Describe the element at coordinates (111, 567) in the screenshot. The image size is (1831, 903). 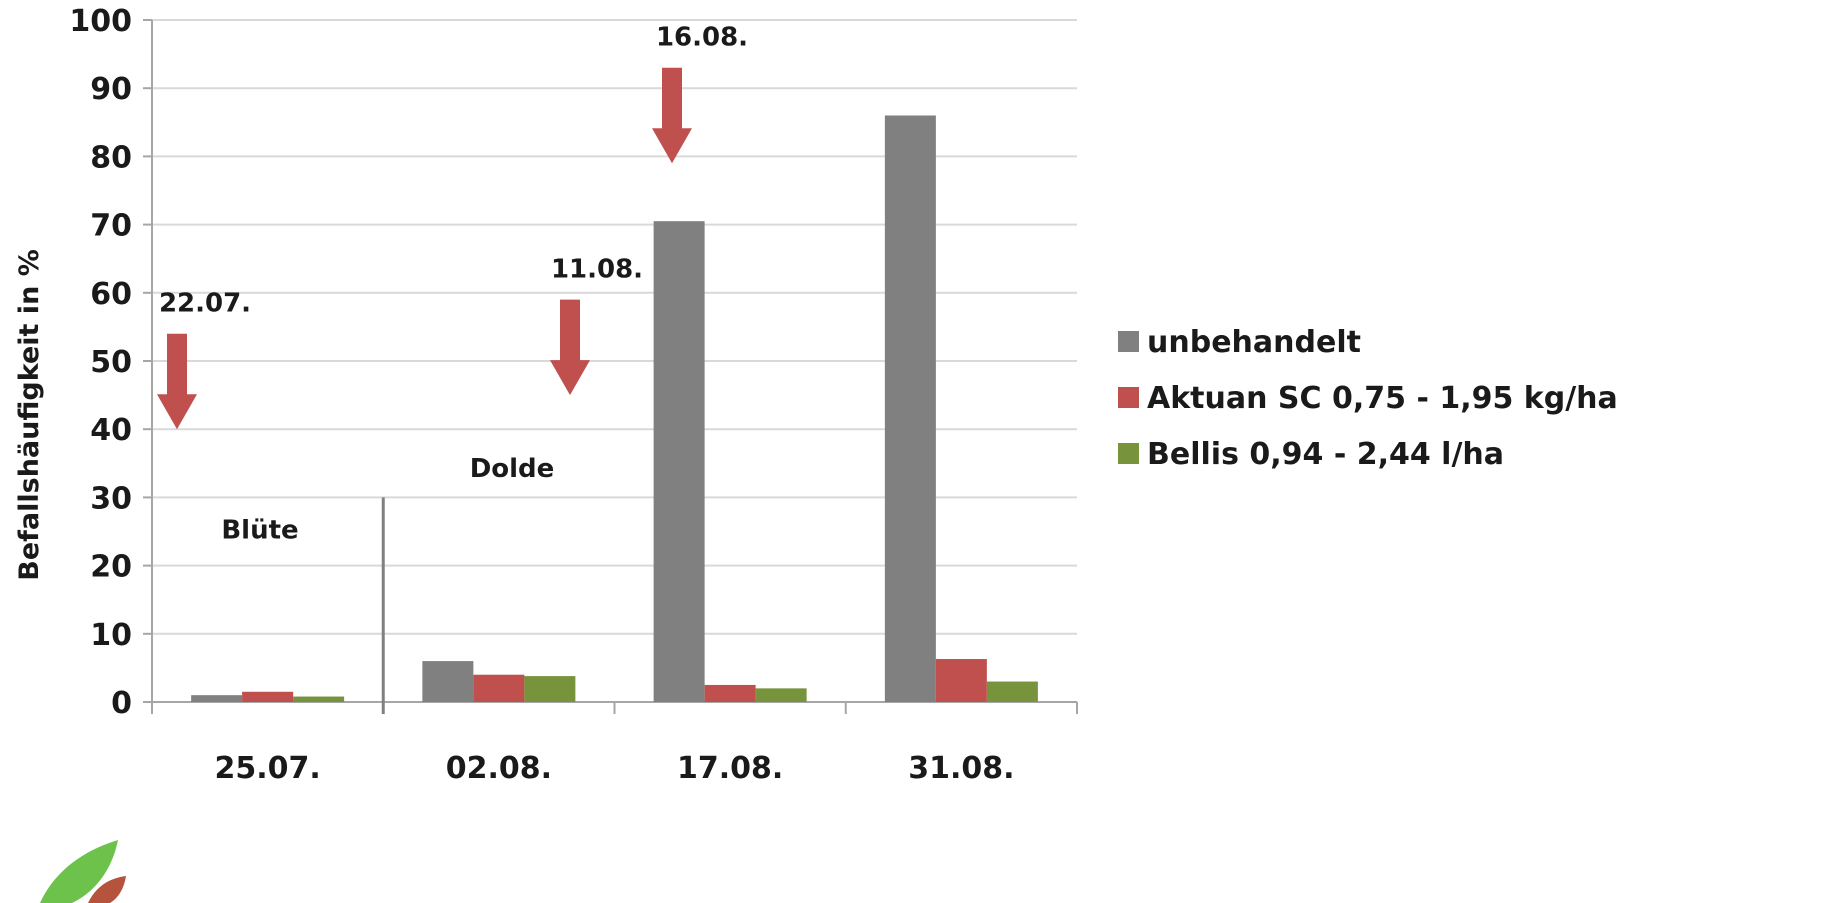
I see `y-tick-label: 20` at that location.